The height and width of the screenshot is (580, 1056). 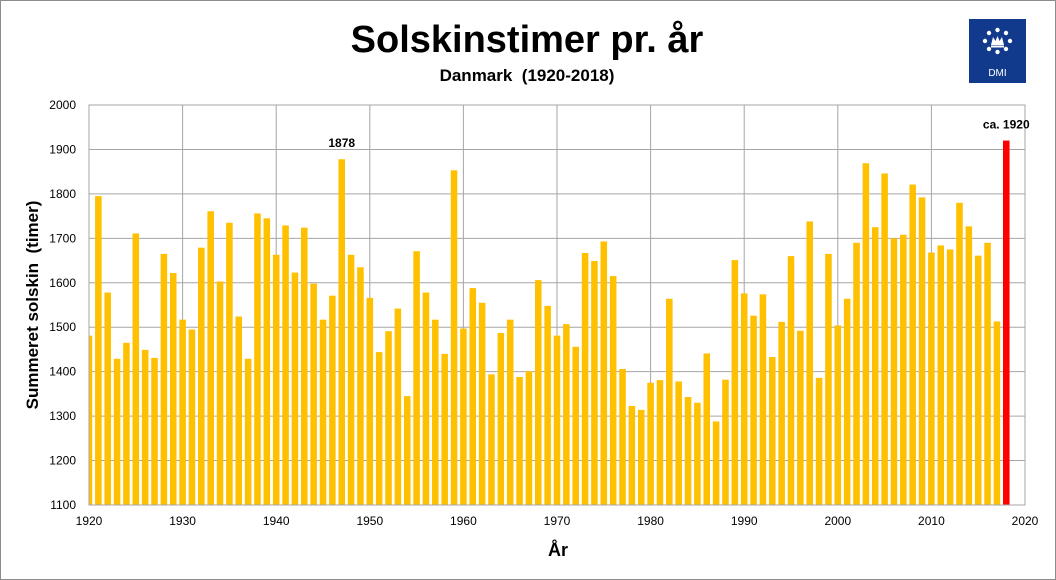 I want to click on bar-highlight, so click(x=1006, y=323).